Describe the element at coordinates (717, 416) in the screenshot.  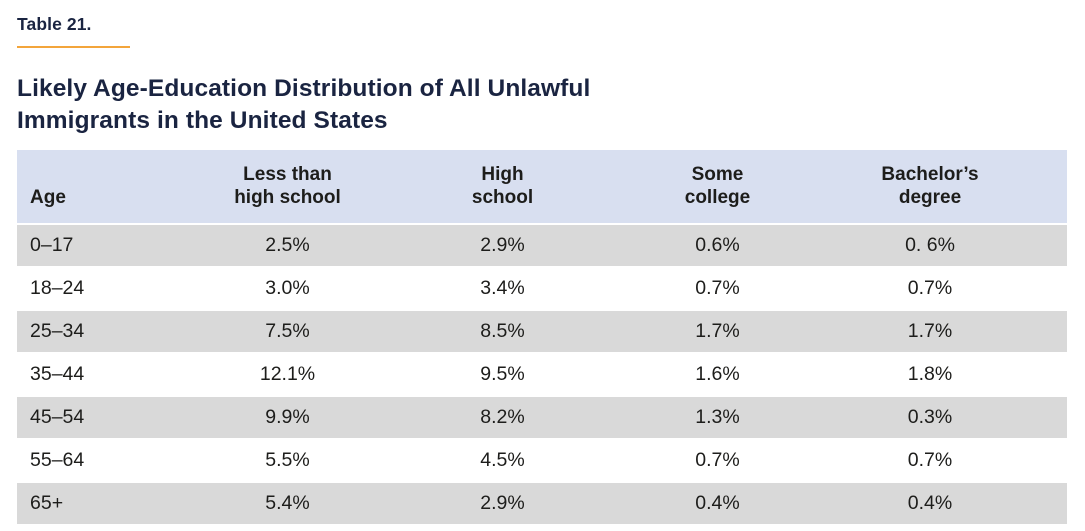
I see `value-cell: 1.3%` at that location.